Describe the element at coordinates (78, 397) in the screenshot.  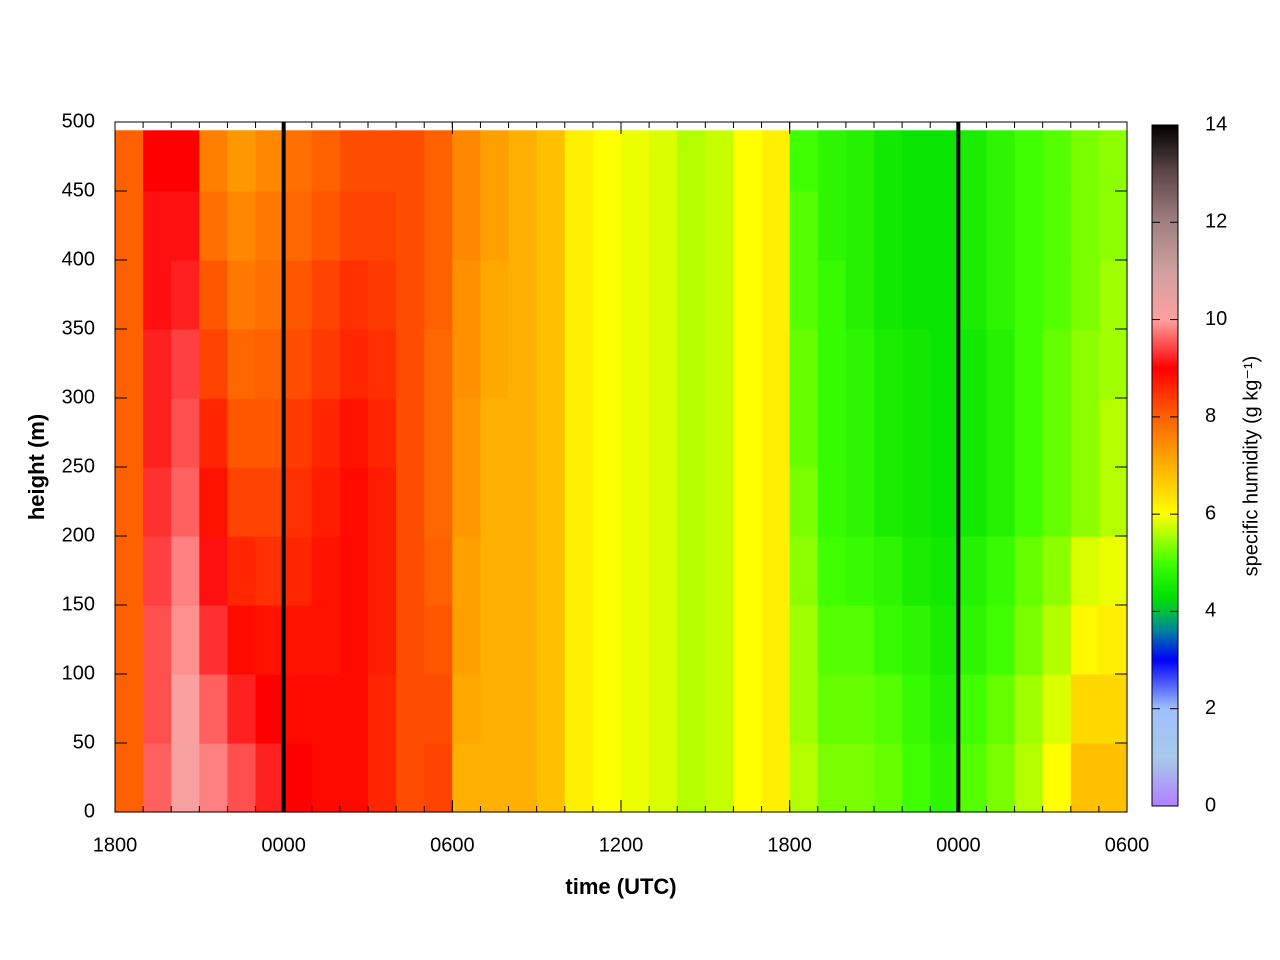
I see `y-tick-label: 300` at that location.